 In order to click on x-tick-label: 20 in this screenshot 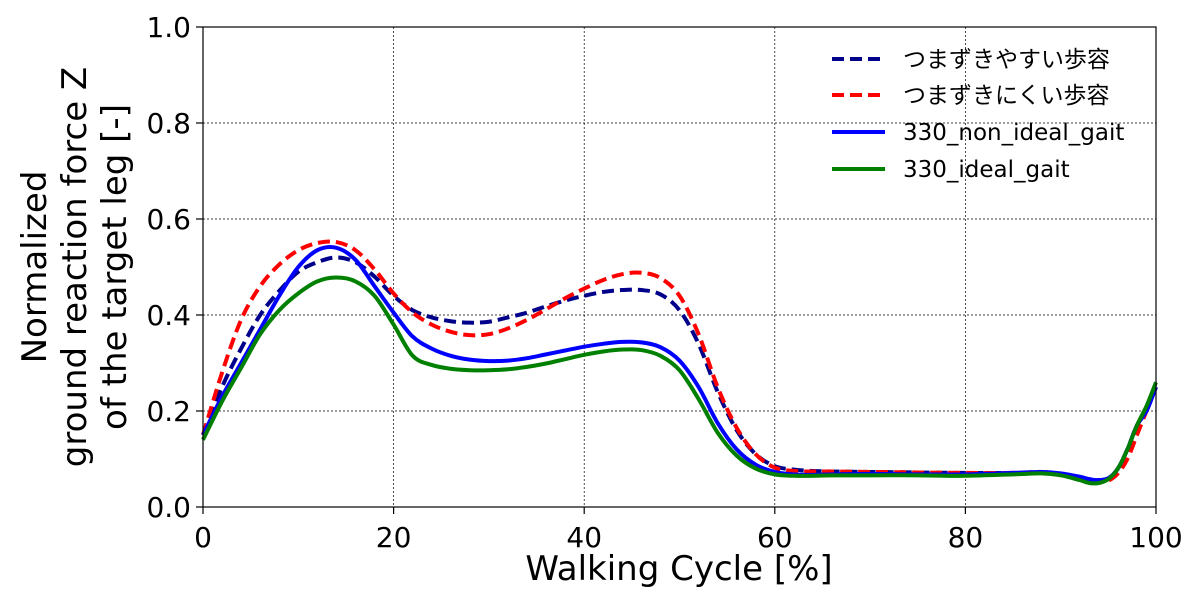, I will do `click(394, 537)`.